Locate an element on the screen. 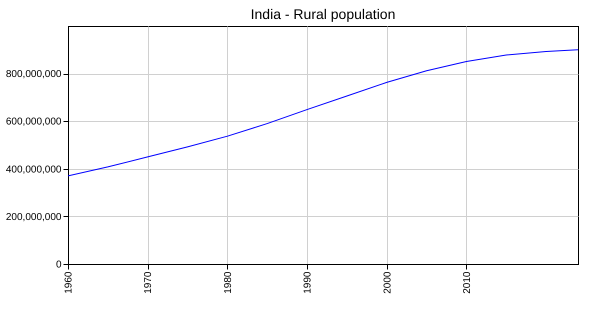 The image size is (600, 315). y-tick-label: 800,000,000 is located at coordinates (34, 74).